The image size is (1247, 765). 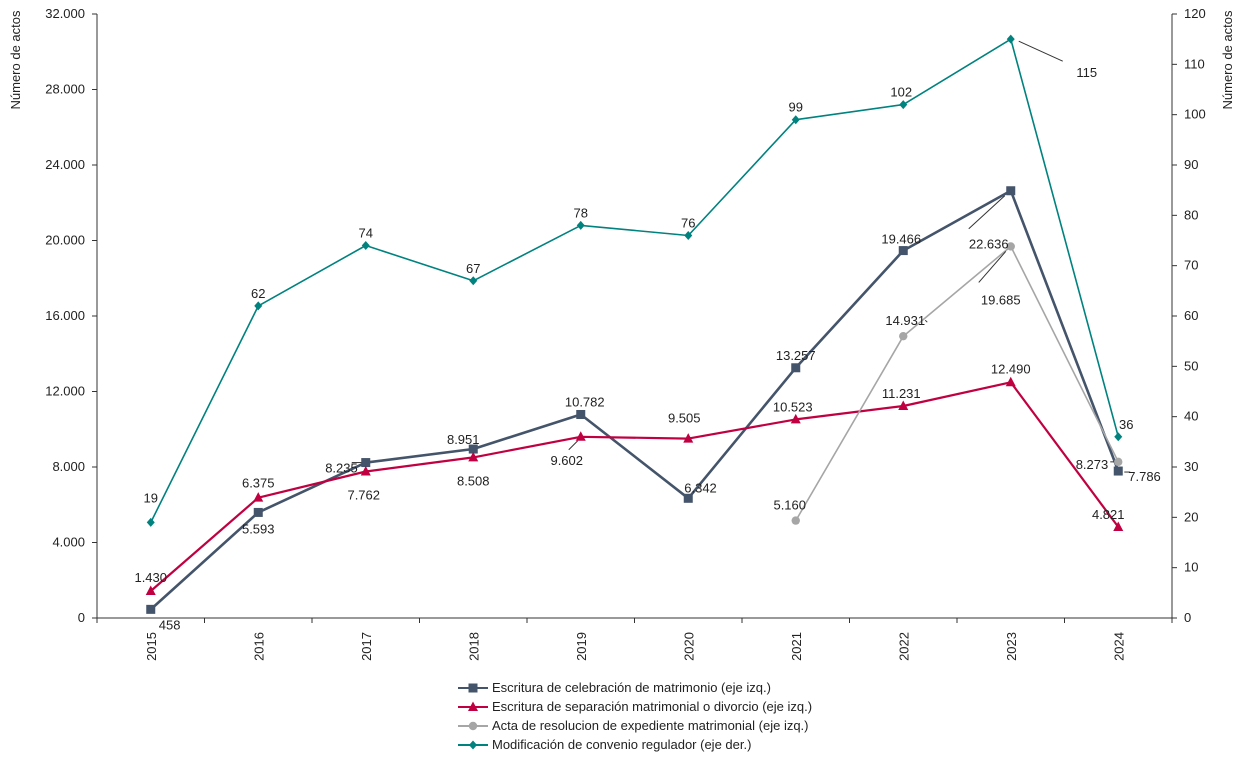 I want to click on left-tick-label: 24.000, so click(x=65, y=164).